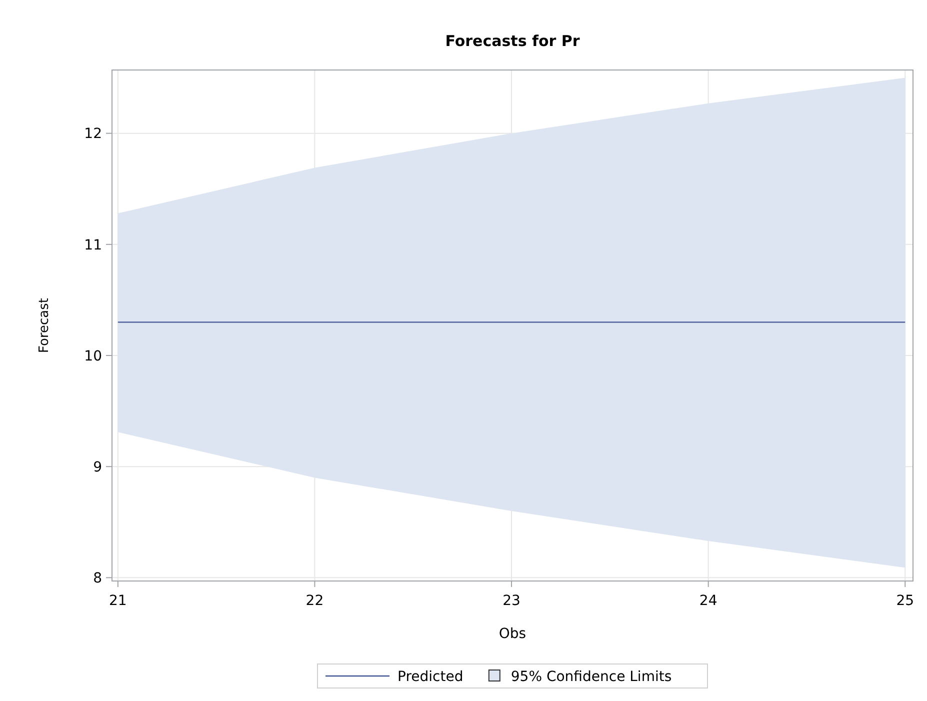 The image size is (927, 701). Describe the element at coordinates (93, 134) in the screenshot. I see `y-tick-label: 12` at that location.